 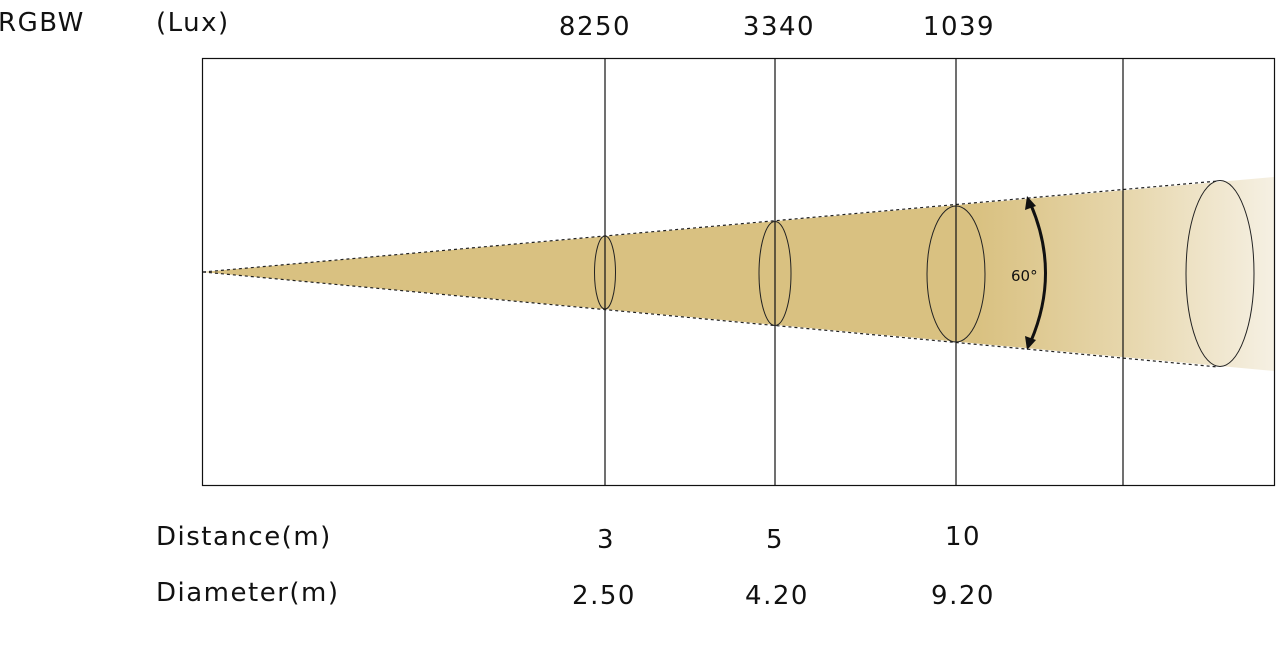 What do you see at coordinates (710, 226) in the screenshot?
I see `beam-edge-top` at bounding box center [710, 226].